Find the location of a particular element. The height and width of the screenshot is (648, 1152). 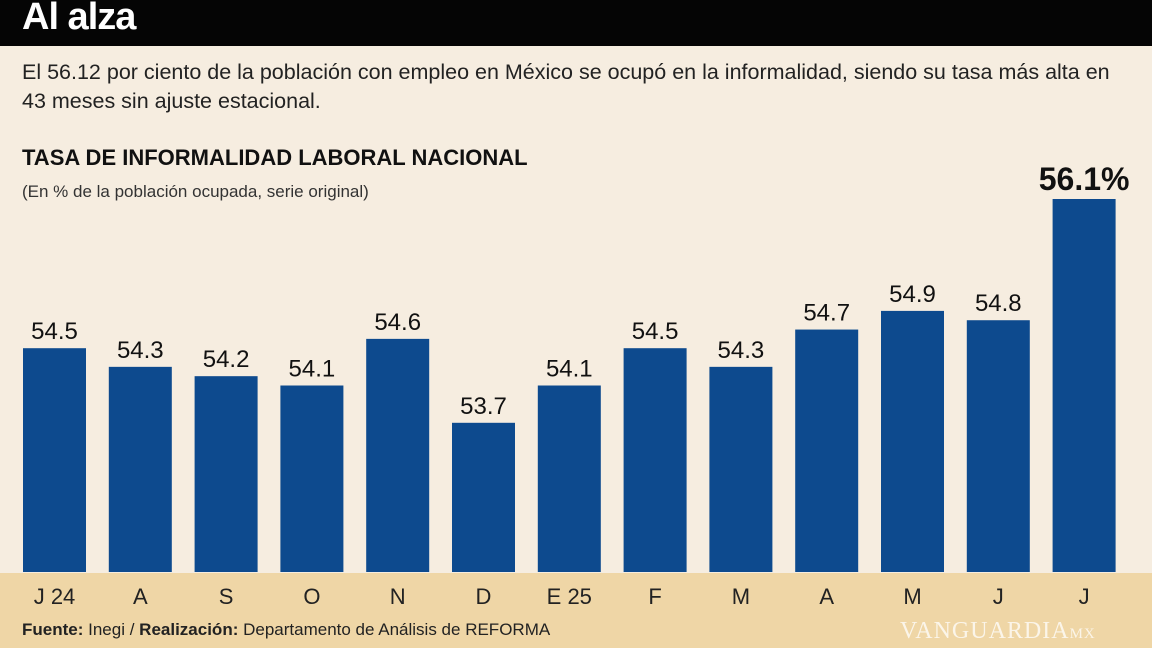

source-value: Inegi / is located at coordinates (111, 629).